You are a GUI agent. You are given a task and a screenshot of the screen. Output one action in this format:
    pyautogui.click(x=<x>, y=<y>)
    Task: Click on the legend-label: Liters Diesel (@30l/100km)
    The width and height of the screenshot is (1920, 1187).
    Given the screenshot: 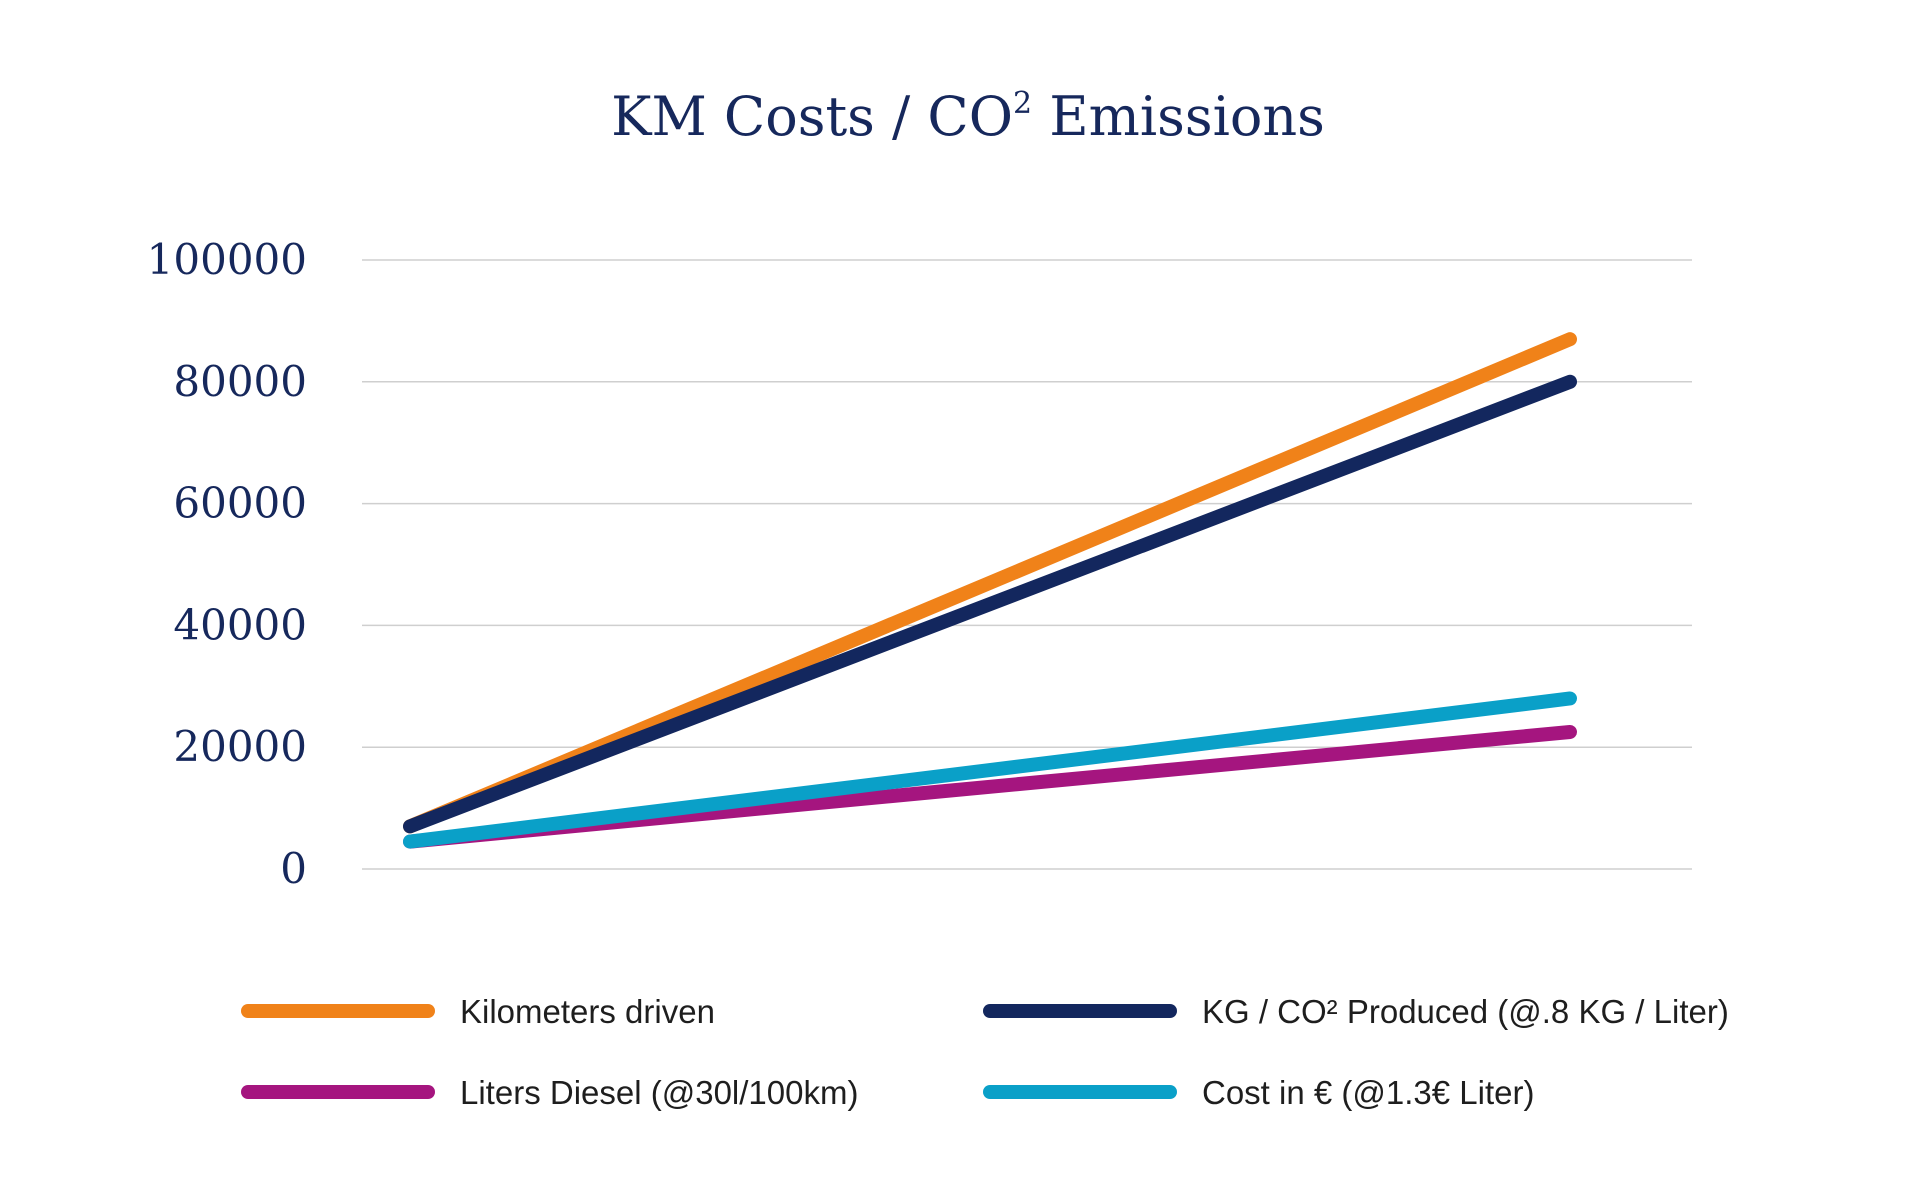 What is the action you would take?
    pyautogui.click(x=659, y=1092)
    